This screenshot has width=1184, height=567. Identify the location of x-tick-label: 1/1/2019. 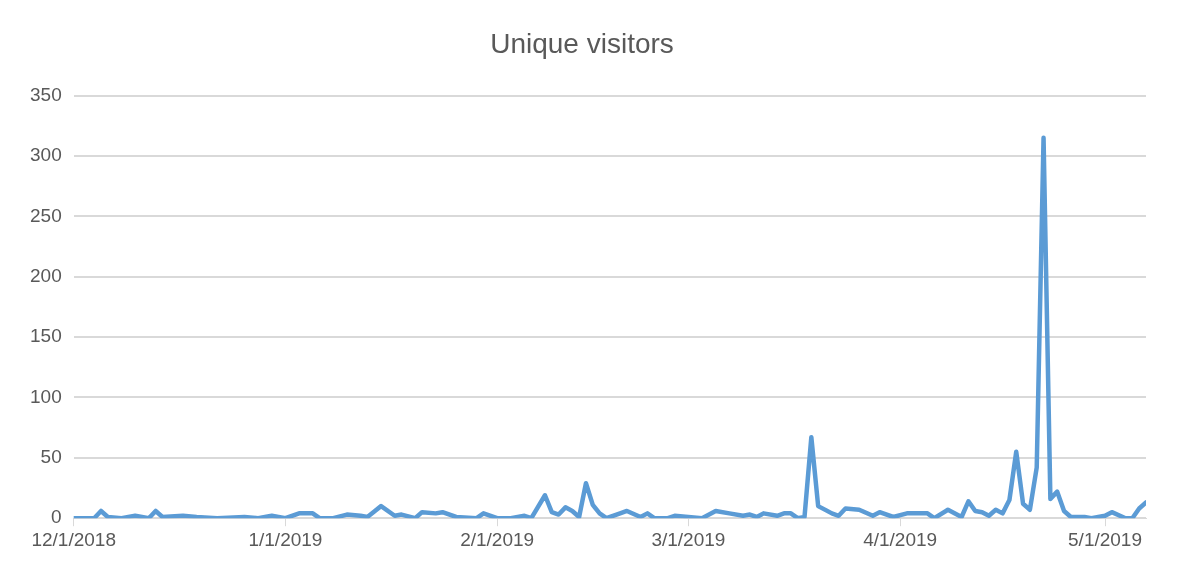
(285, 539).